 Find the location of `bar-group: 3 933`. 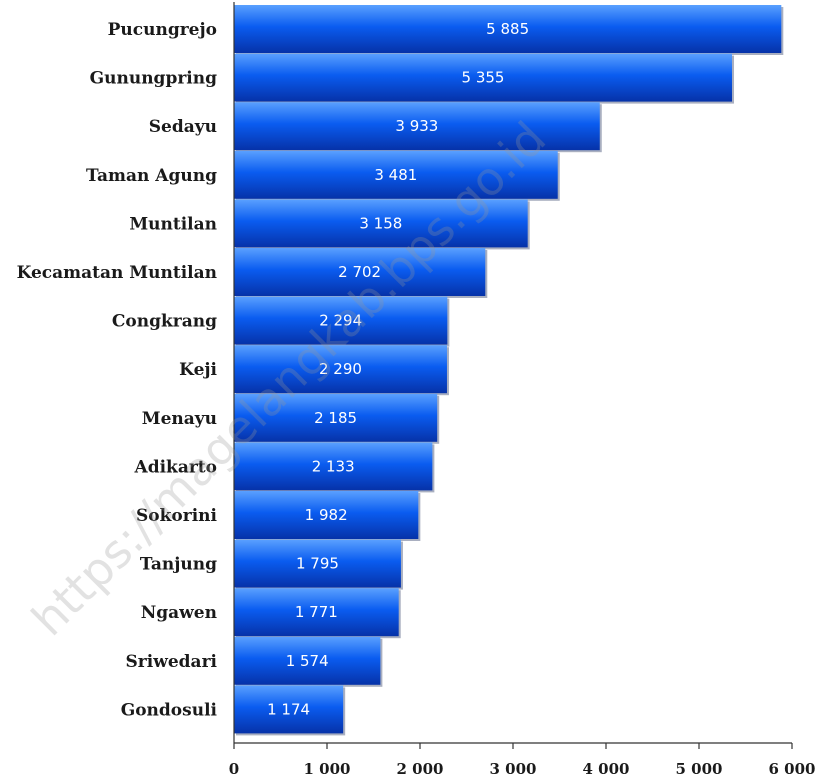

bar-group: 3 933 is located at coordinates (418, 127).